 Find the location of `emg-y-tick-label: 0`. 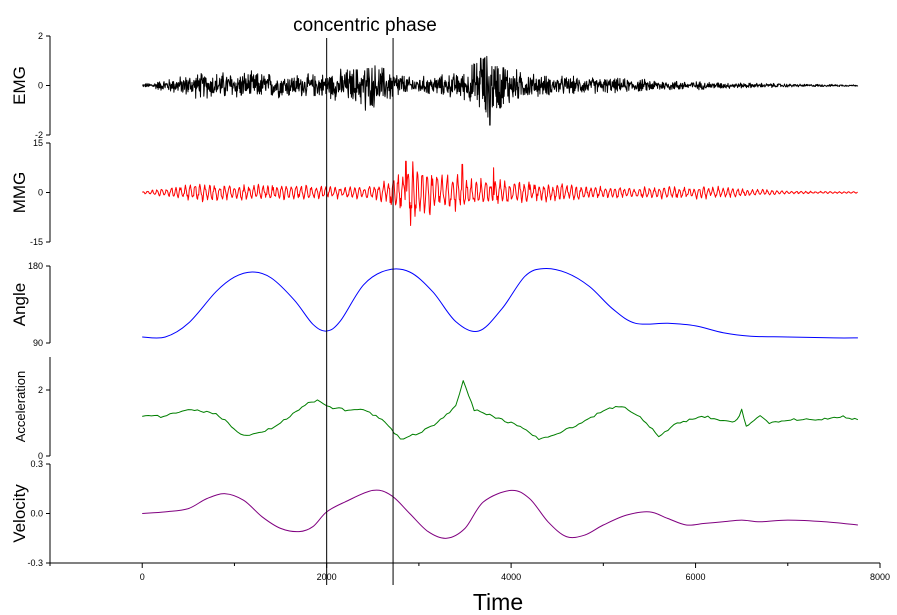

emg-y-tick-label: 0 is located at coordinates (40, 86).